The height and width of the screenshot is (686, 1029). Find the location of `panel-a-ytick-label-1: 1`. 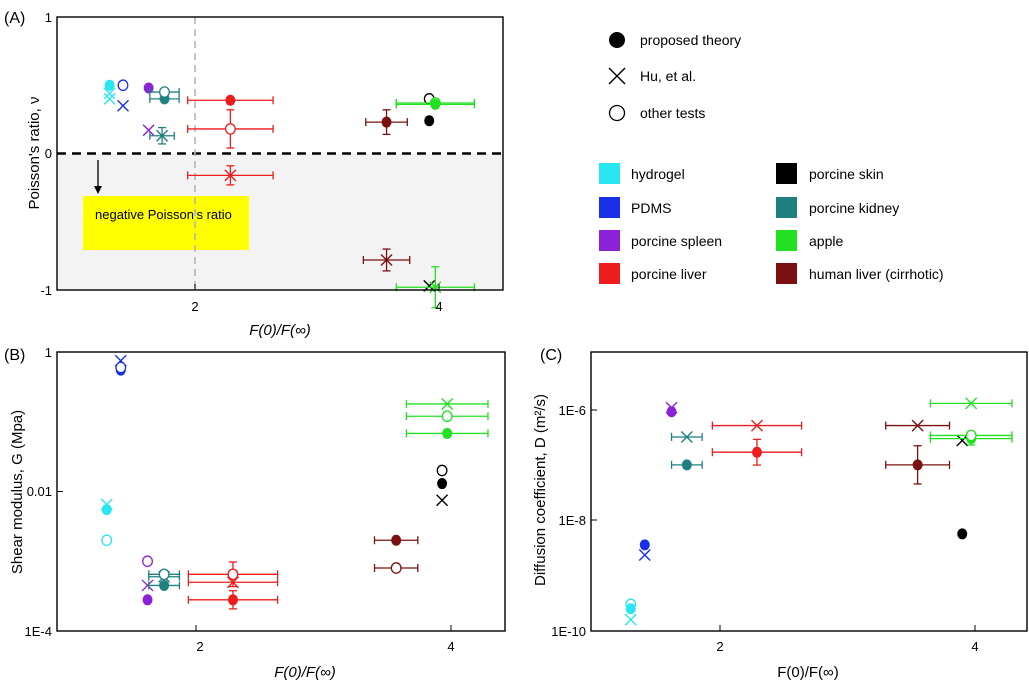

panel-a-ytick-label-1: 1 is located at coordinates (48, 17).